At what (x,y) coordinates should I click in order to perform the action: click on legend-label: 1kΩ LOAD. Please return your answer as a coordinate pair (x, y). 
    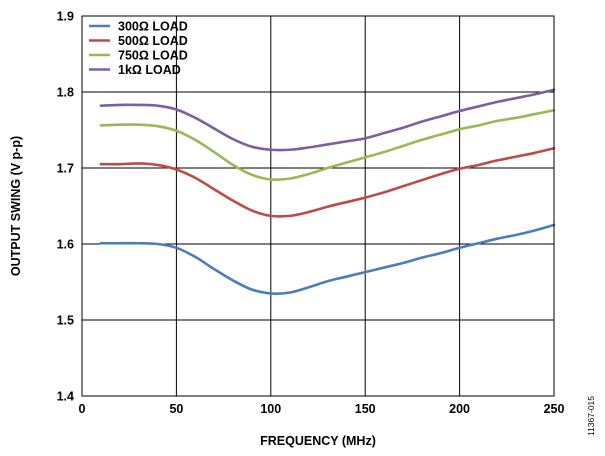
    Looking at the image, I should click on (149, 70).